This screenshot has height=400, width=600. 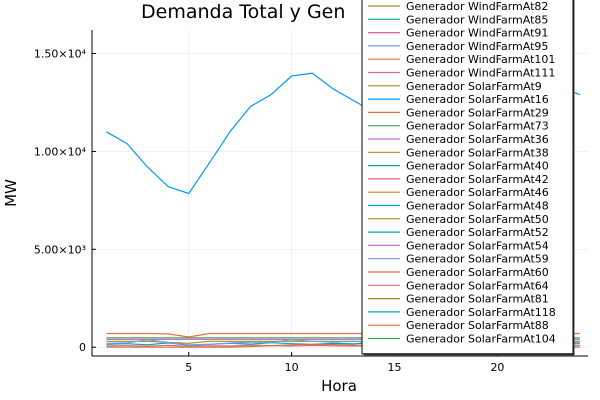 What do you see at coordinates (477, 232) in the screenshot?
I see `legend-label: Generador SolarFarmAt52` at bounding box center [477, 232].